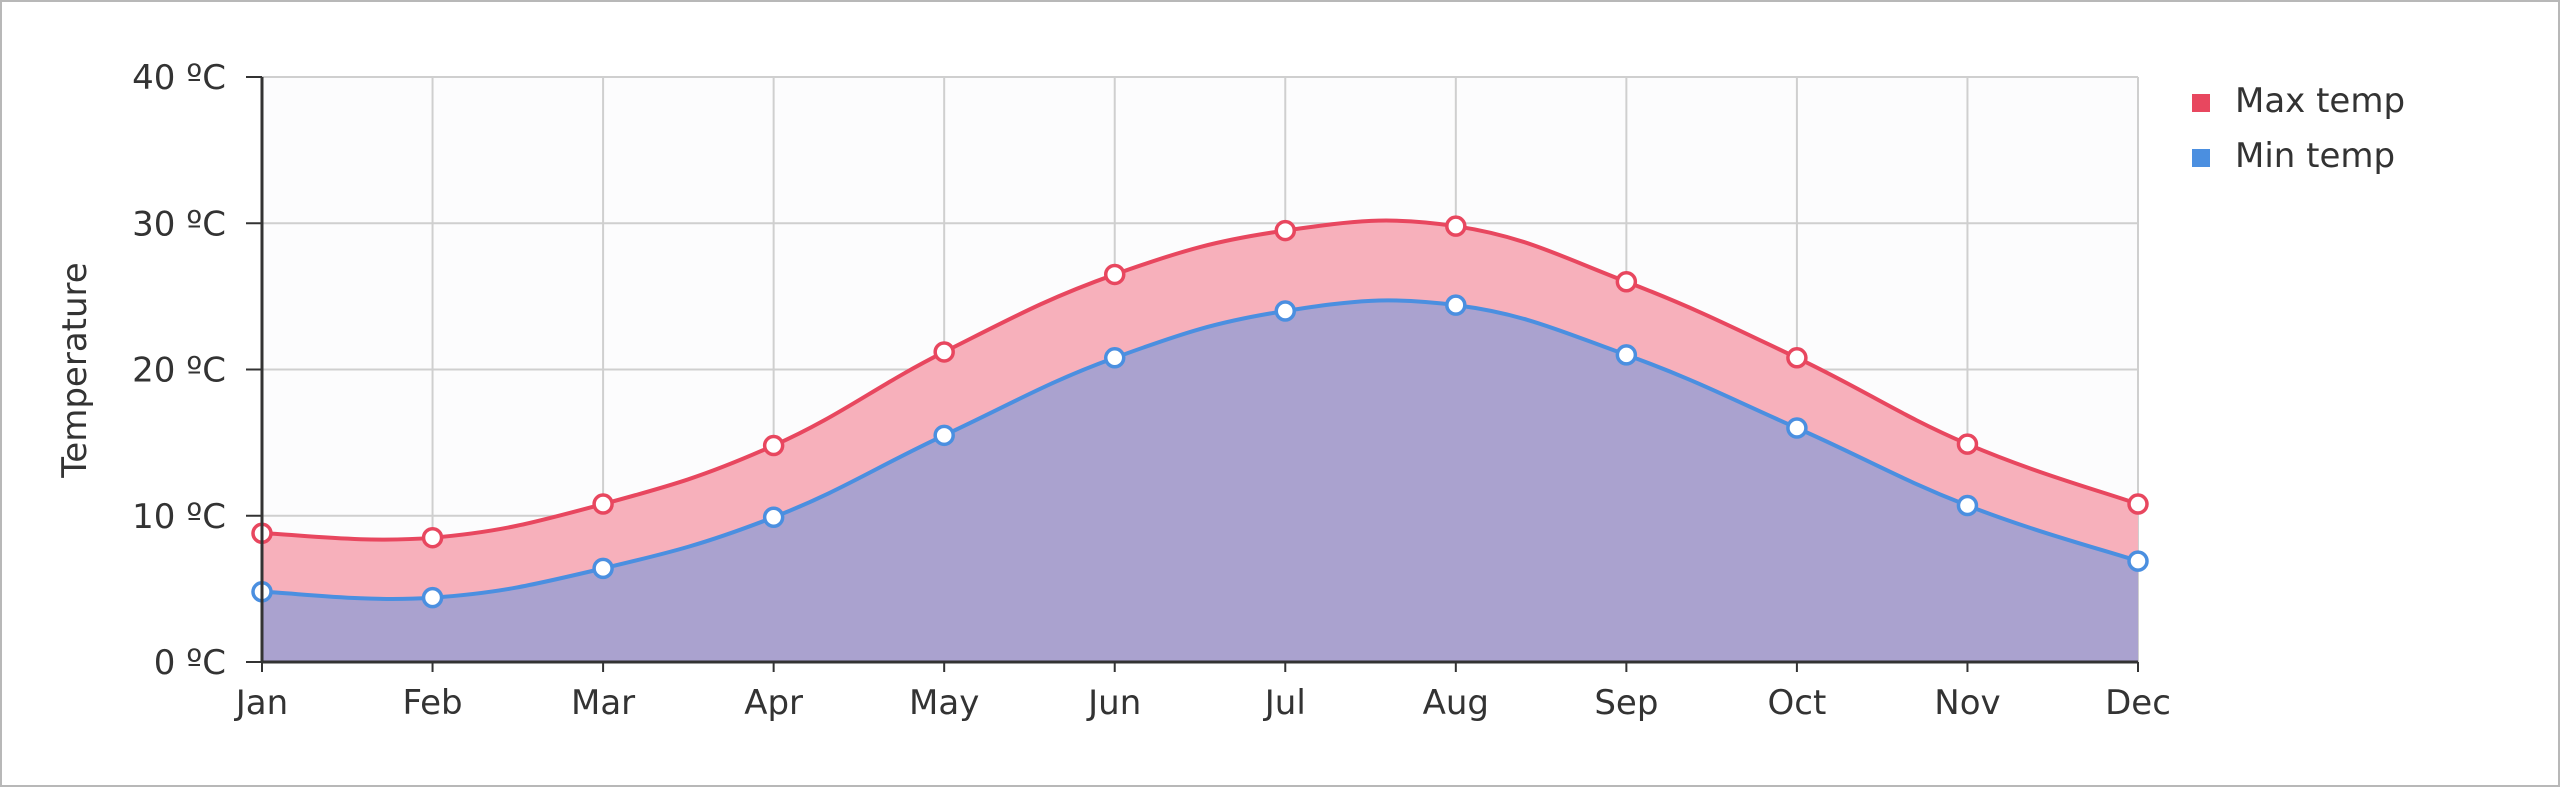 The width and height of the screenshot is (2560, 787). I want to click on min-temp-point-may, so click(944, 435).